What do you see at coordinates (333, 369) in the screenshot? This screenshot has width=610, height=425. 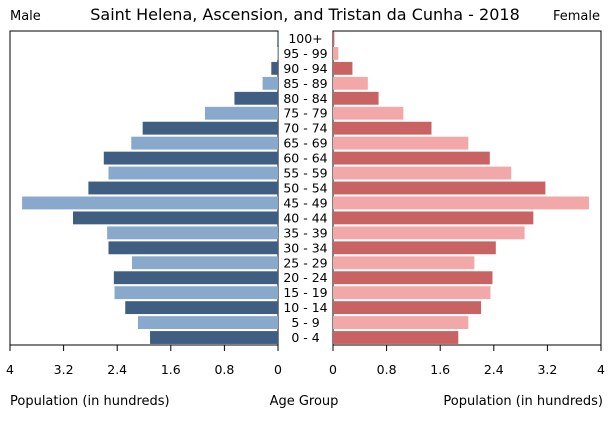 I see `female-x-tick-label: 0` at bounding box center [333, 369].